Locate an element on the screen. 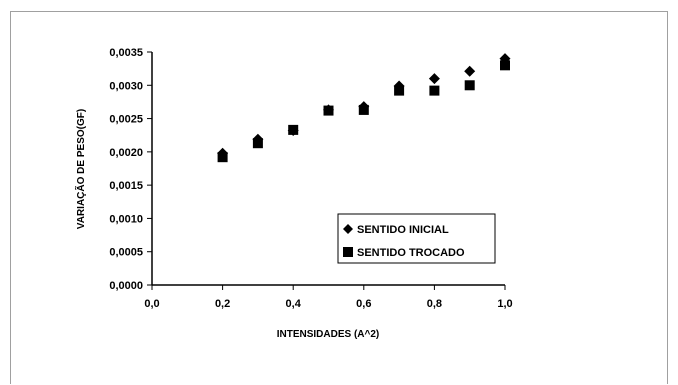 The width and height of the screenshot is (678, 385). y-tick-label: 0,0025 is located at coordinates (126, 120).